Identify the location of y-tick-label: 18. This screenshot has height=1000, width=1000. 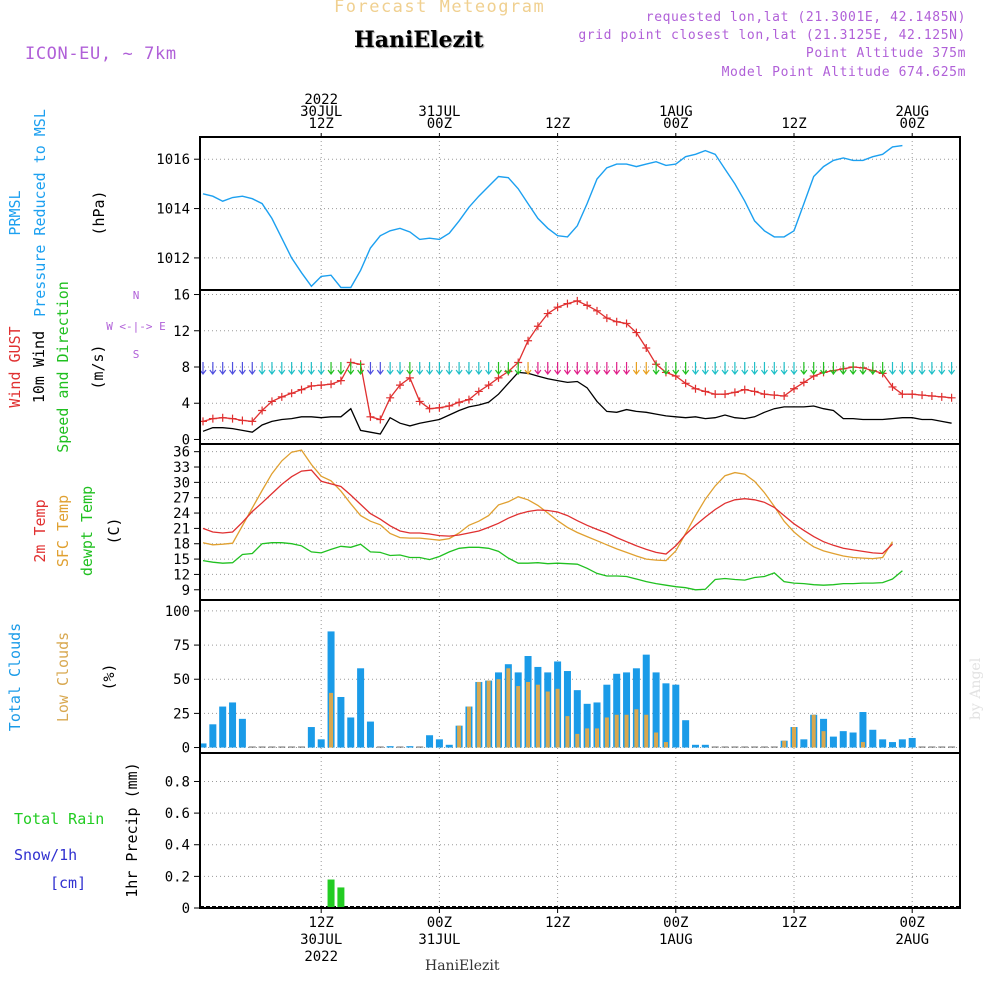
(181, 545).